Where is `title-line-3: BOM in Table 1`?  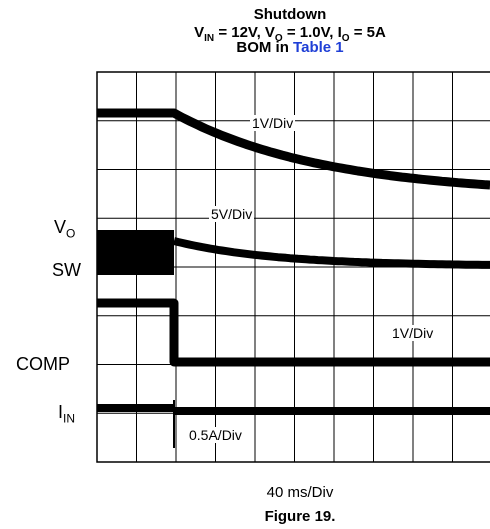 title-line-3: BOM in Table 1 is located at coordinates (290, 47).